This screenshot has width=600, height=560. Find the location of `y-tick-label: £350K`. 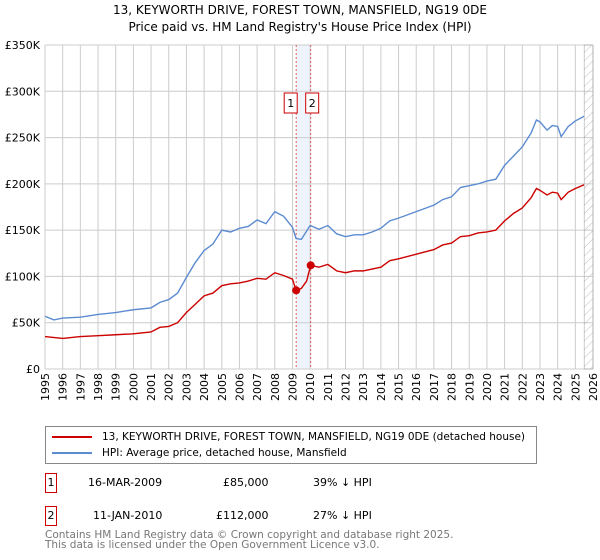

y-tick-label: £350K is located at coordinates (23, 45).